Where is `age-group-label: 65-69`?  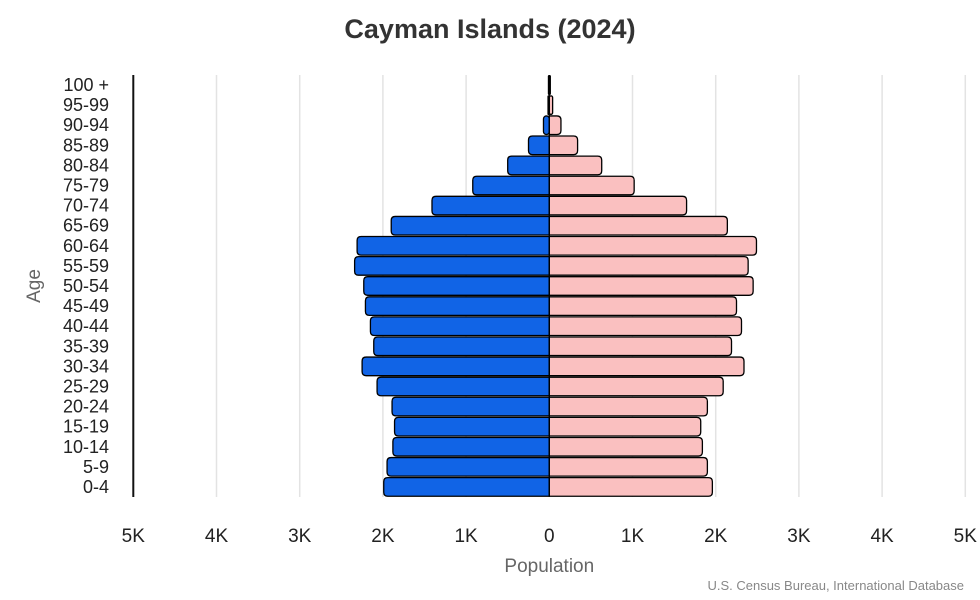
age-group-label: 65-69 is located at coordinates (86, 226).